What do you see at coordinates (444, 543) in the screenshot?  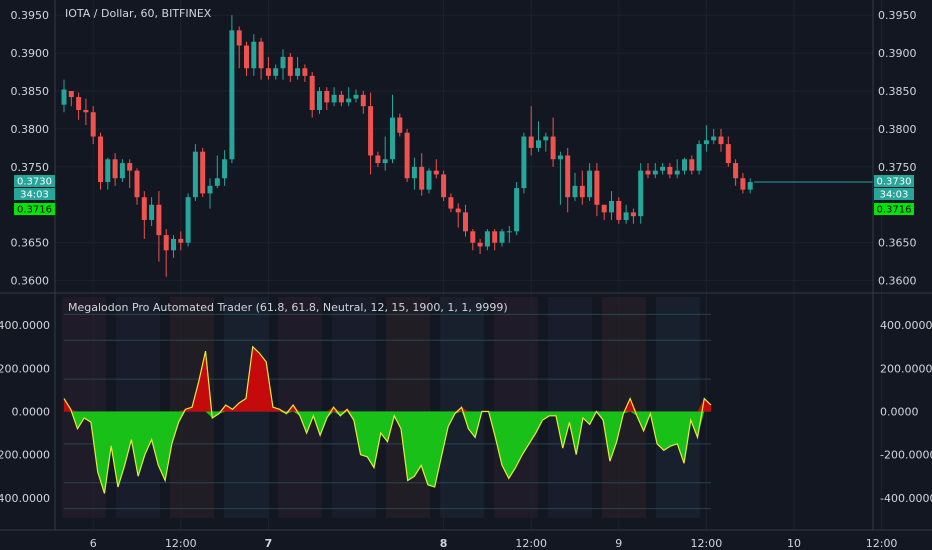 I see `time-tick-label: 8` at bounding box center [444, 543].